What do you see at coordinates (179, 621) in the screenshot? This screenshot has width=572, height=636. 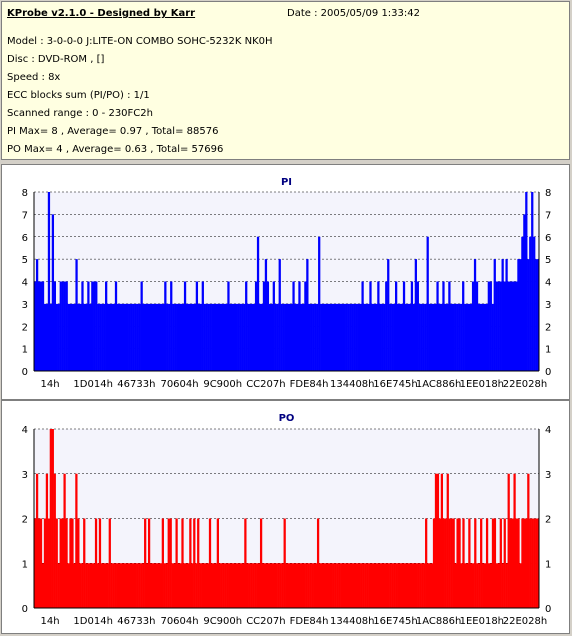 I see `po-xtick: 70604h` at bounding box center [179, 621].